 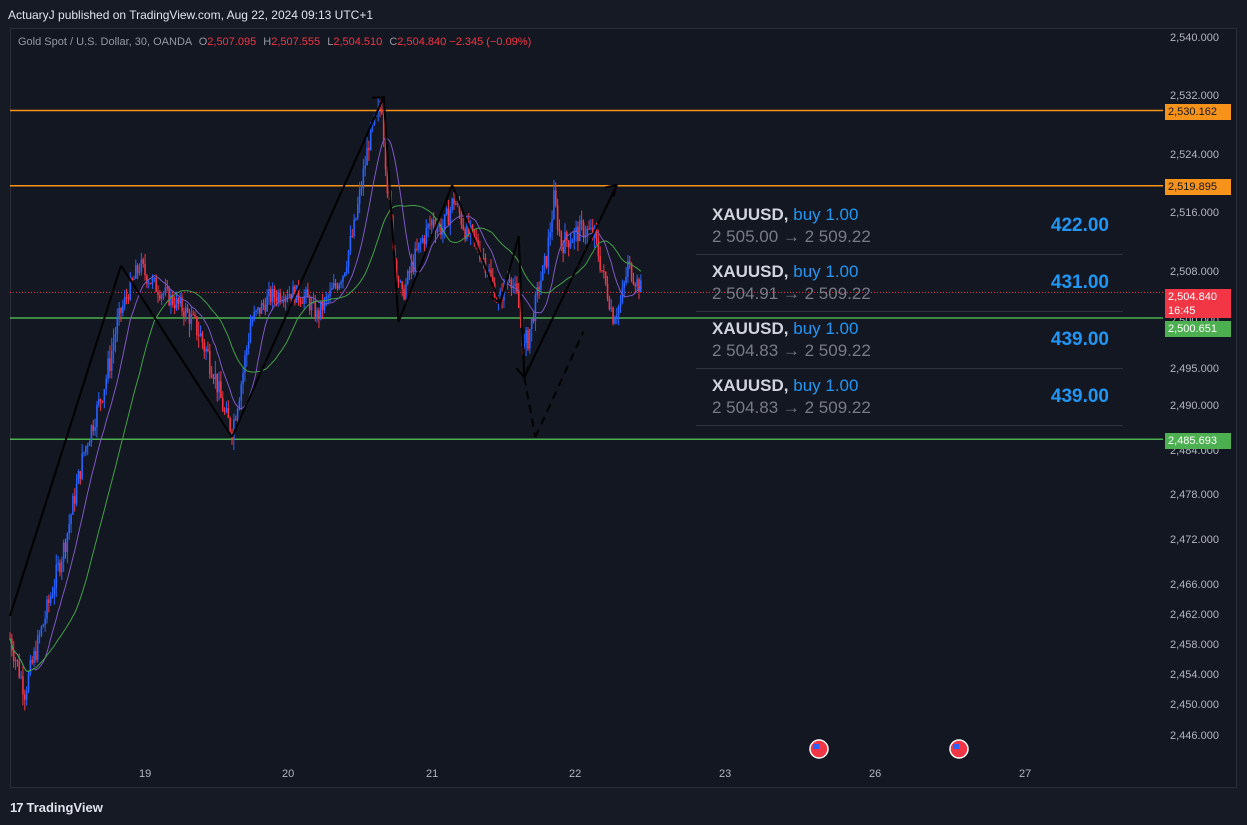 I want to click on price-tick: 2,540.000, so click(x=1194, y=38).